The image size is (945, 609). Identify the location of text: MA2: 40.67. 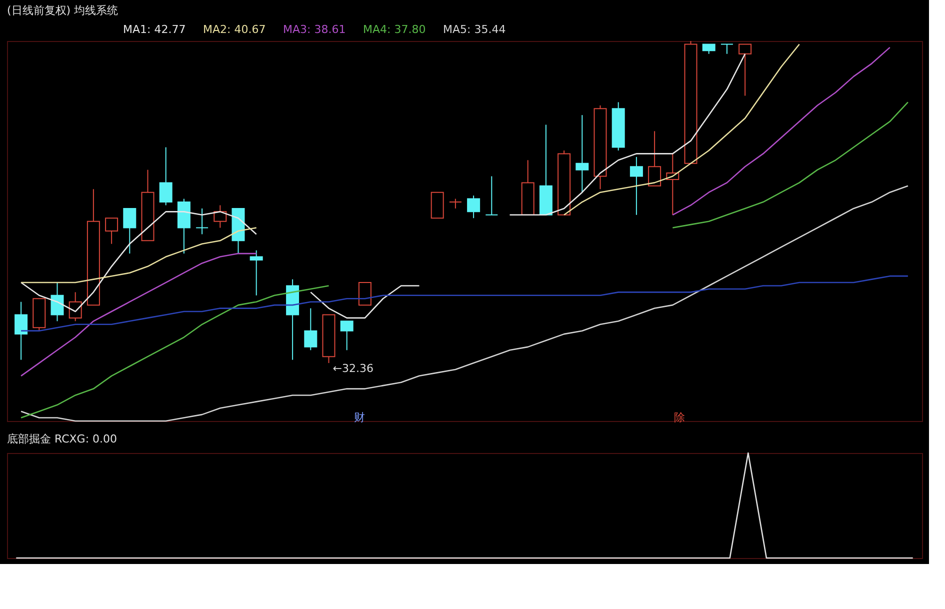
(234, 29).